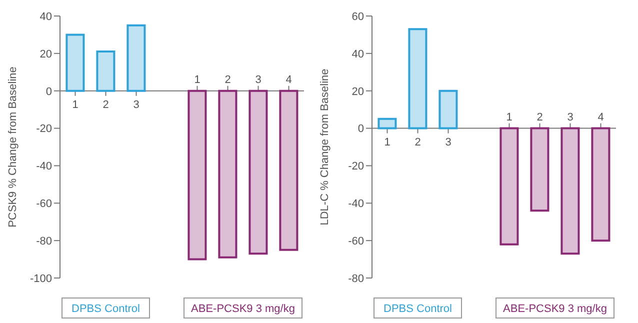  What do you see at coordinates (358, 16) in the screenshot?
I see `y-tick-label: 60` at bounding box center [358, 16].